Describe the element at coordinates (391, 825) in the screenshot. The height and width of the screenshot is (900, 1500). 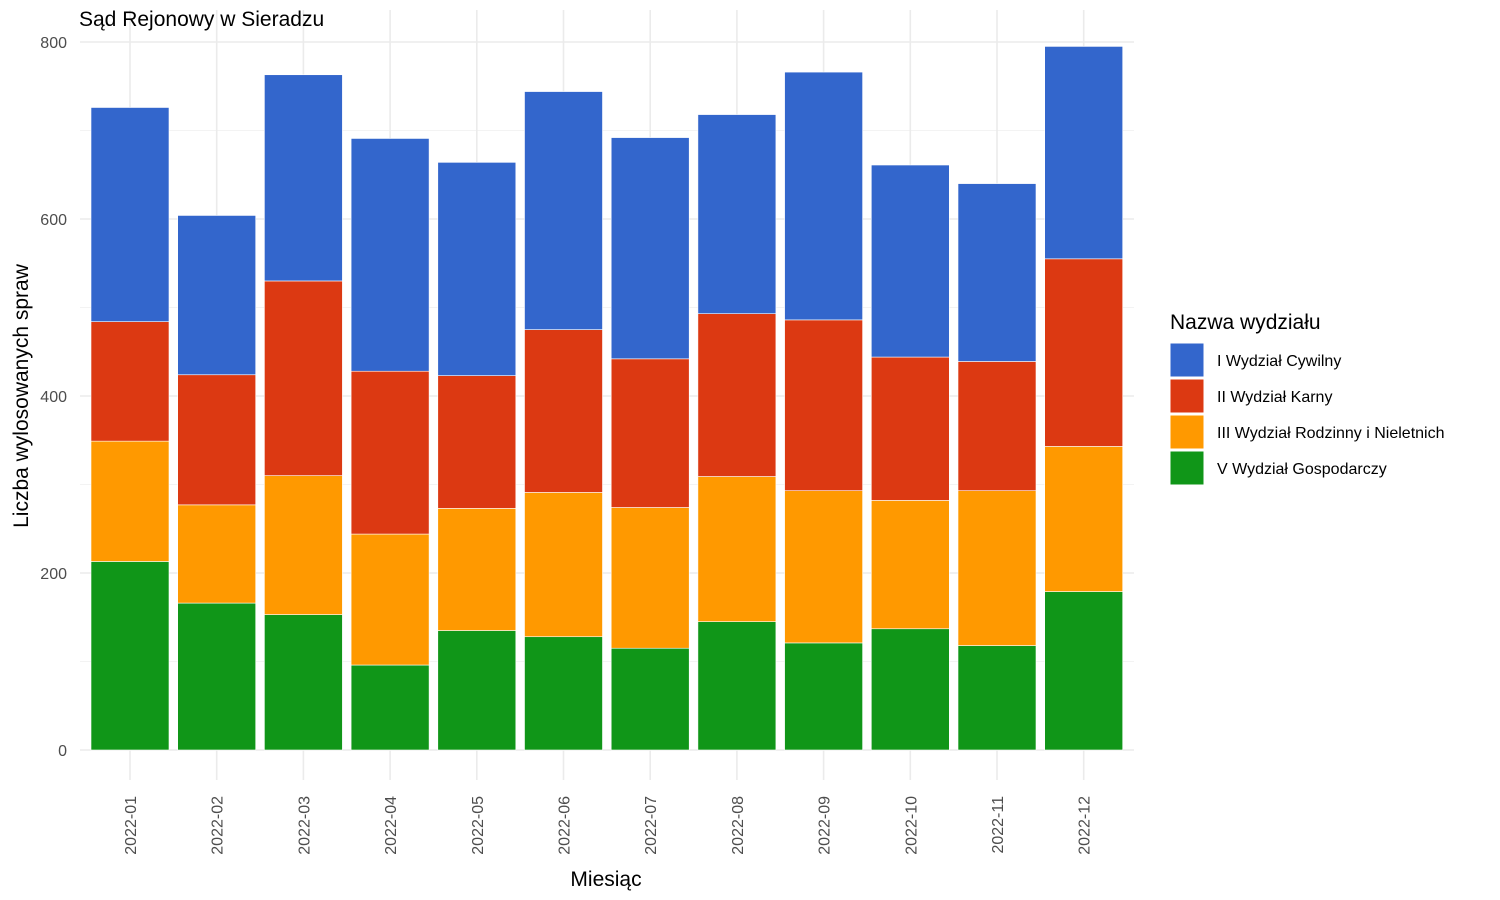
I see `x-tick-label: 2022-04` at that location.